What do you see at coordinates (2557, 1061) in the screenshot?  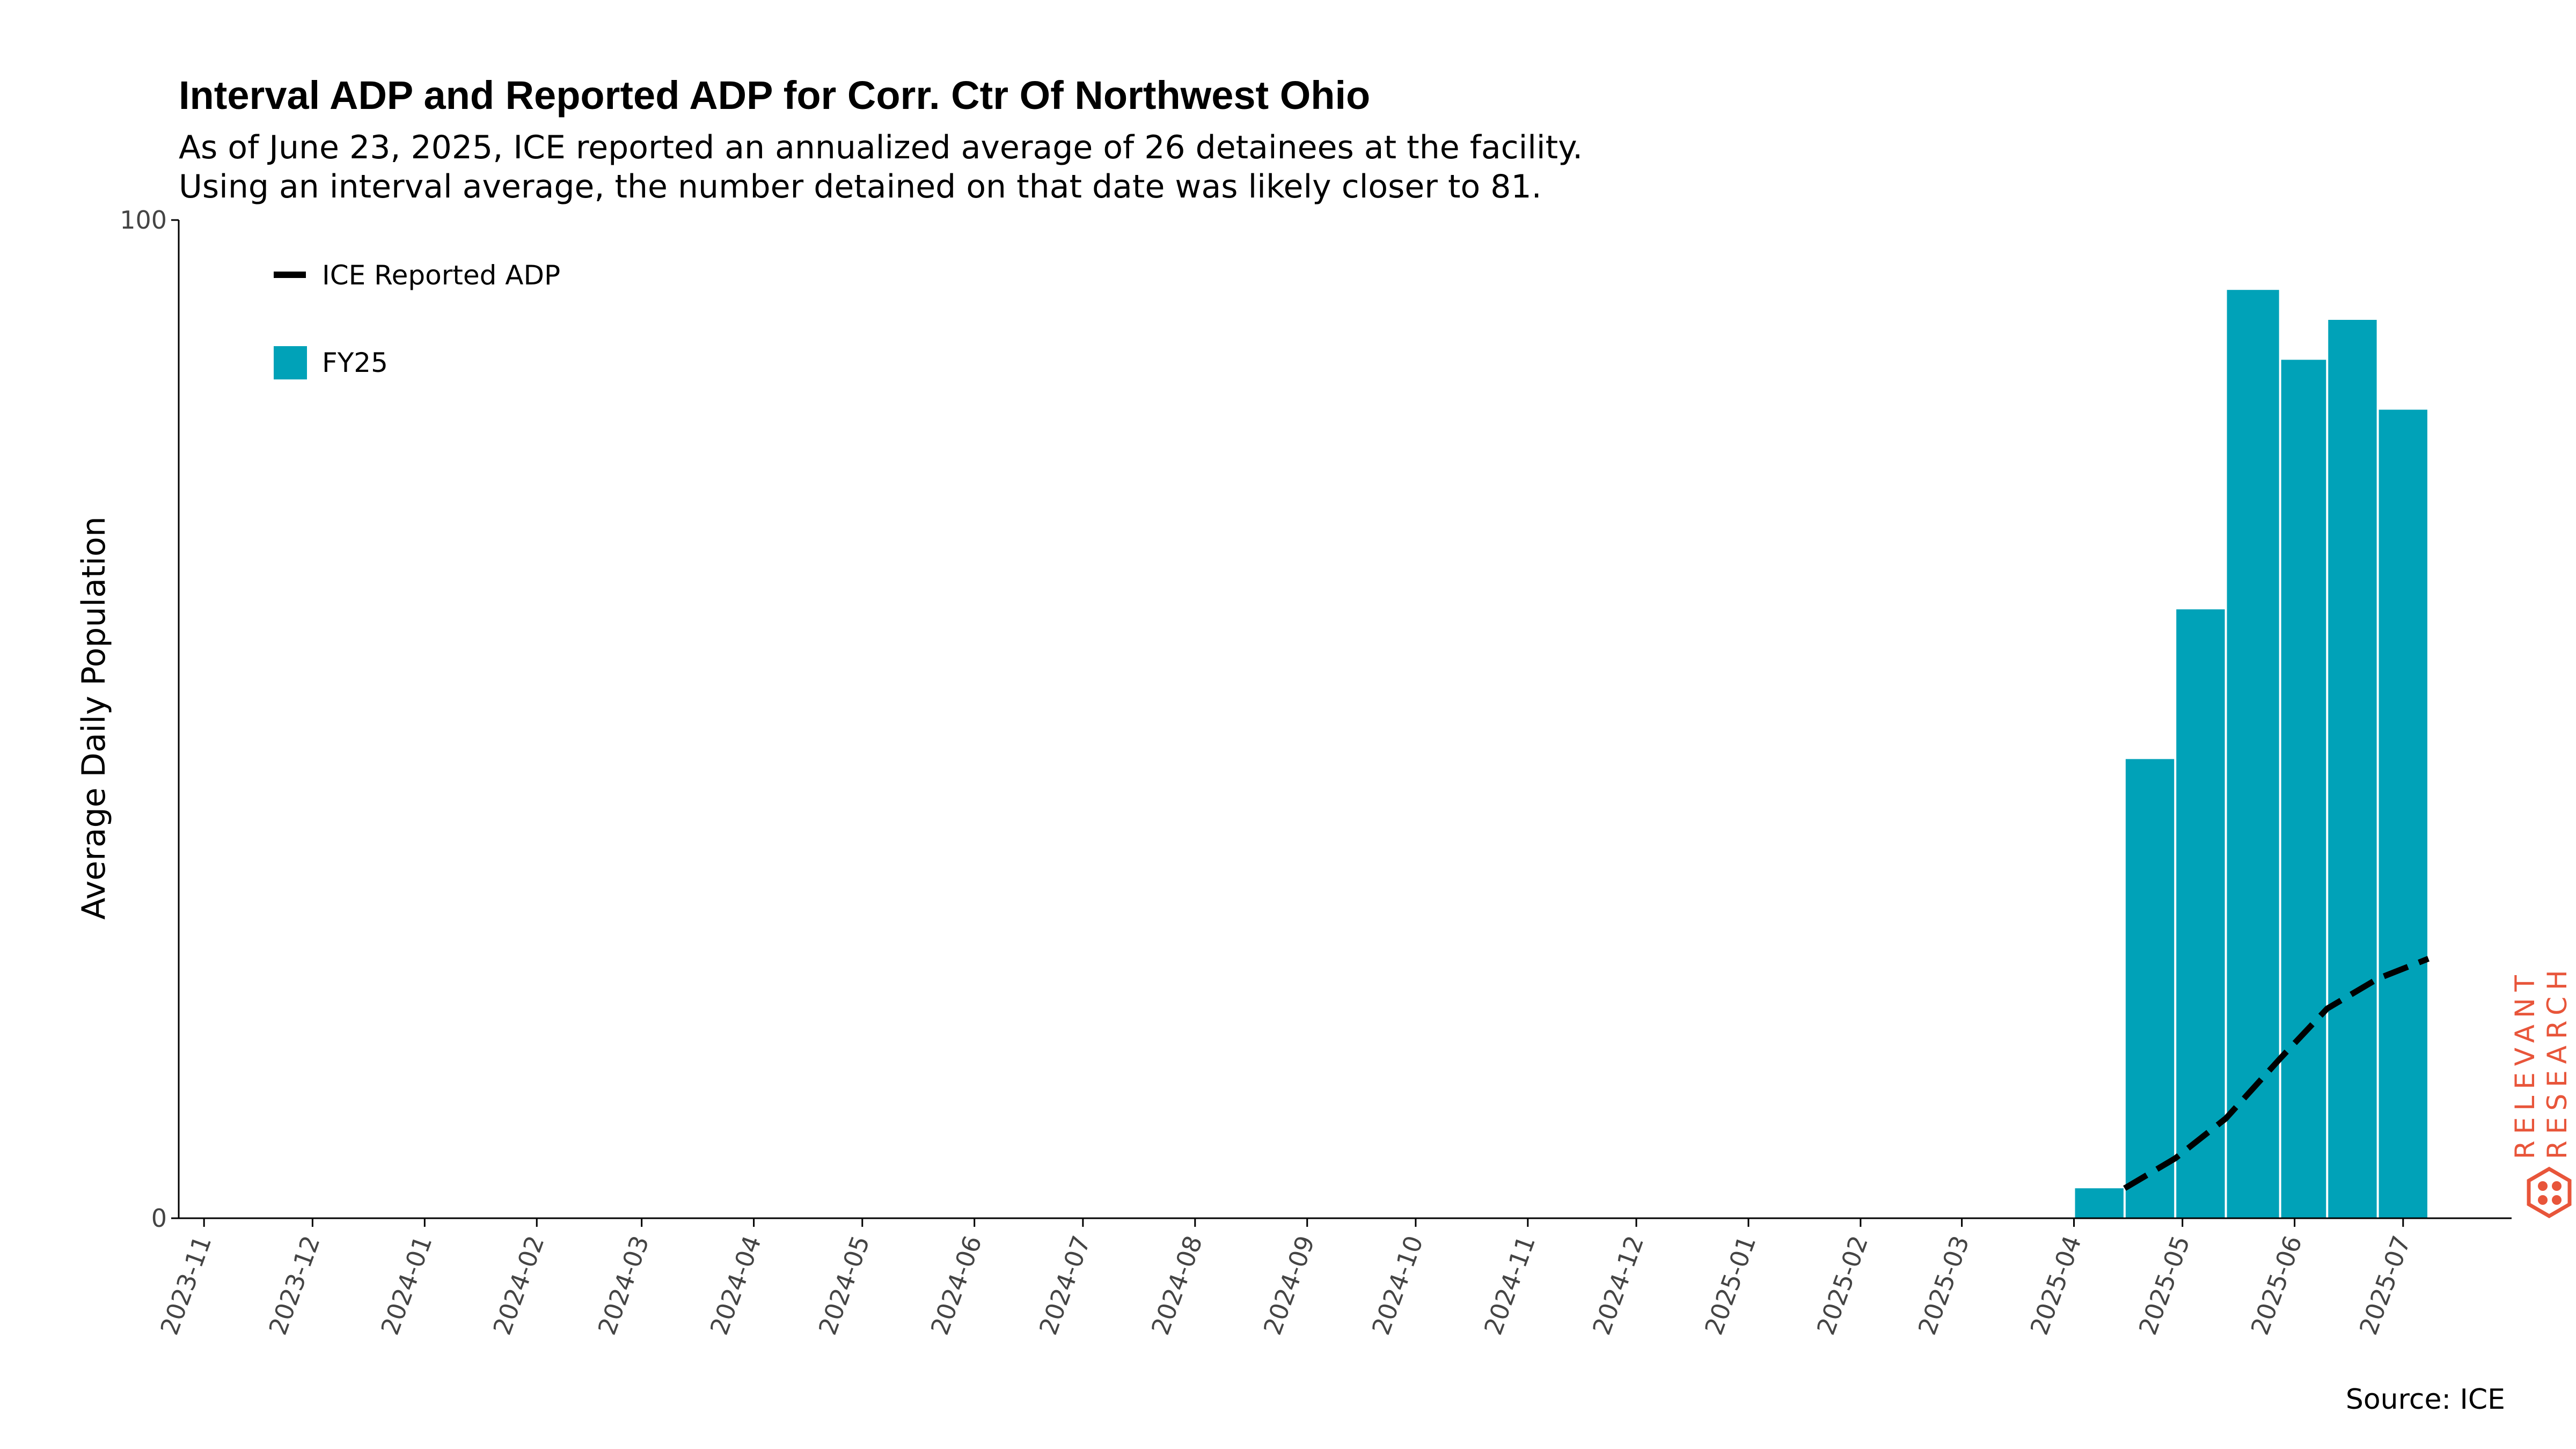 I see `logo-text-line-2: RESEARCH` at bounding box center [2557, 1061].